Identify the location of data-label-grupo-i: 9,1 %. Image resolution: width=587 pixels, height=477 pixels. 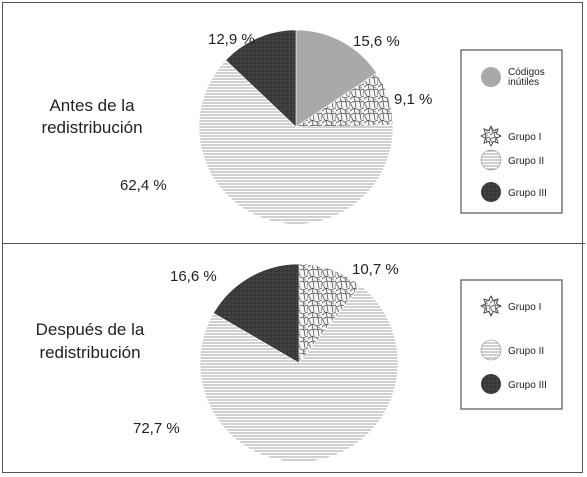
(413, 99).